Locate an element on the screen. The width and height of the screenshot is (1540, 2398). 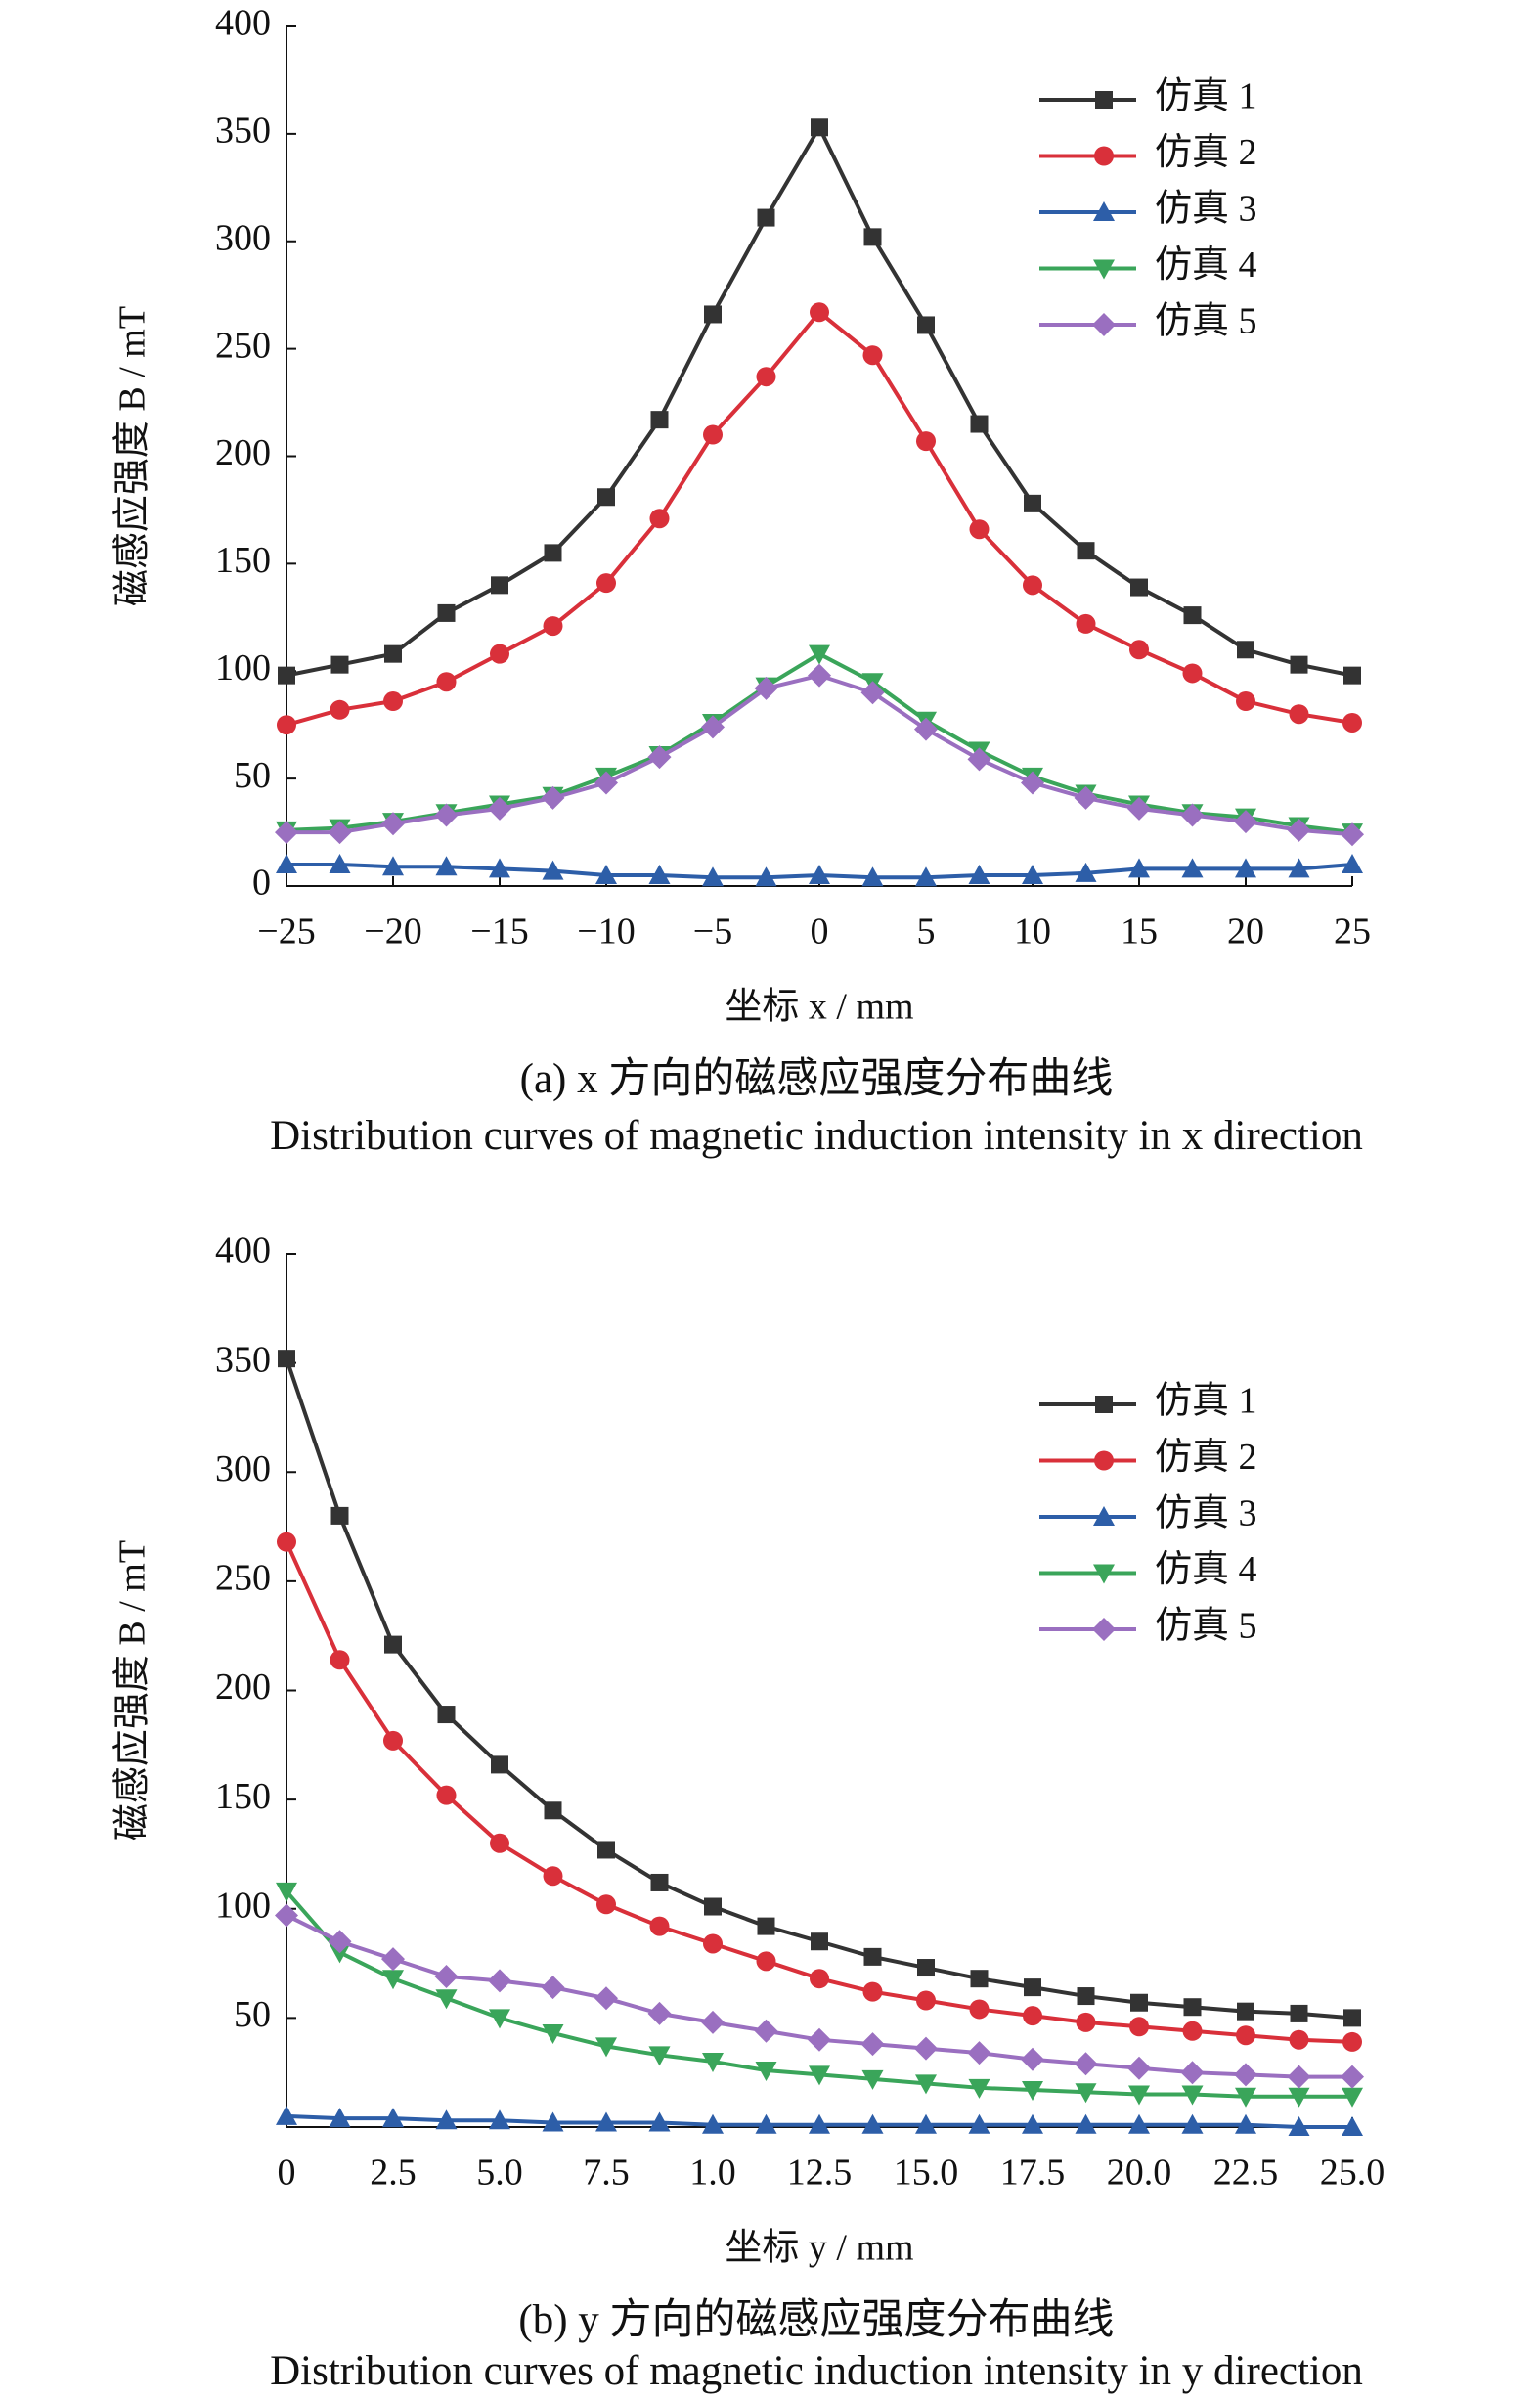
legend-label: 仿真 2 is located at coordinates (1206, 1457).